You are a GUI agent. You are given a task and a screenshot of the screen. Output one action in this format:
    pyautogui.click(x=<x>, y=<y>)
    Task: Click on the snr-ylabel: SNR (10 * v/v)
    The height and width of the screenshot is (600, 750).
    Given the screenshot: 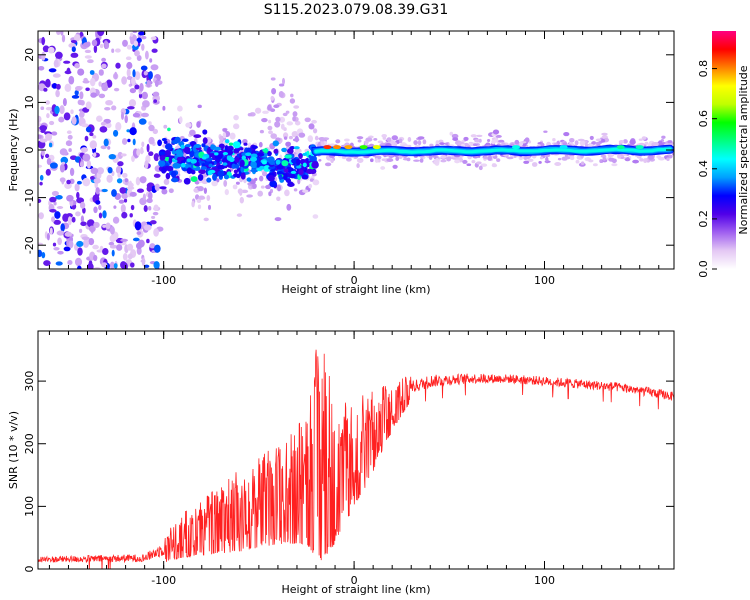 What is the action you would take?
    pyautogui.click(x=13, y=450)
    